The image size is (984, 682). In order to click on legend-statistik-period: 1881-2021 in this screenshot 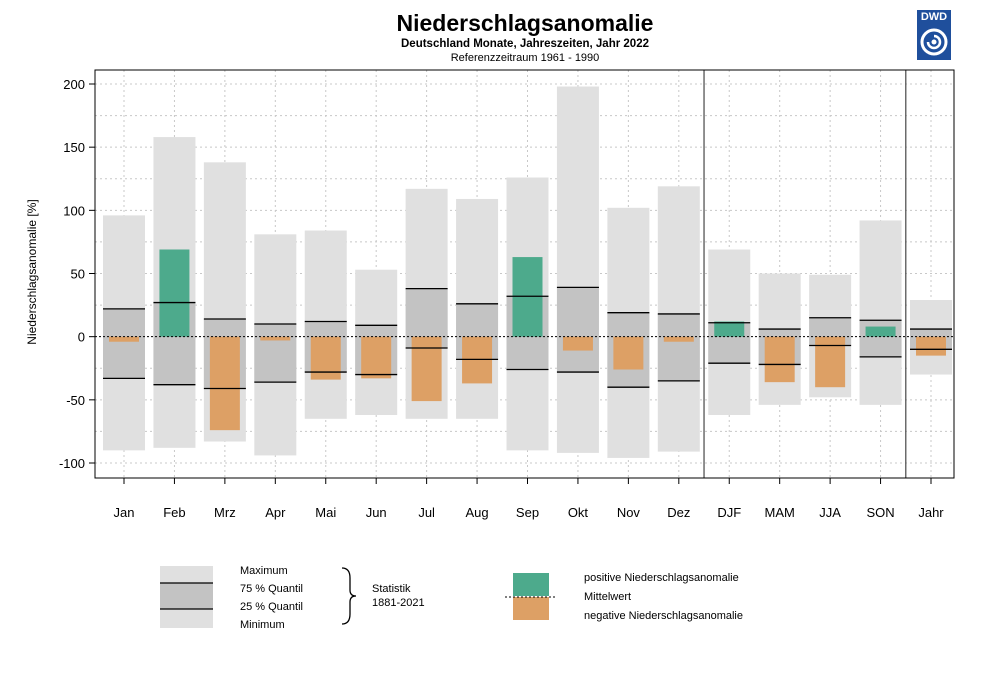, I will do `click(398, 603)`.